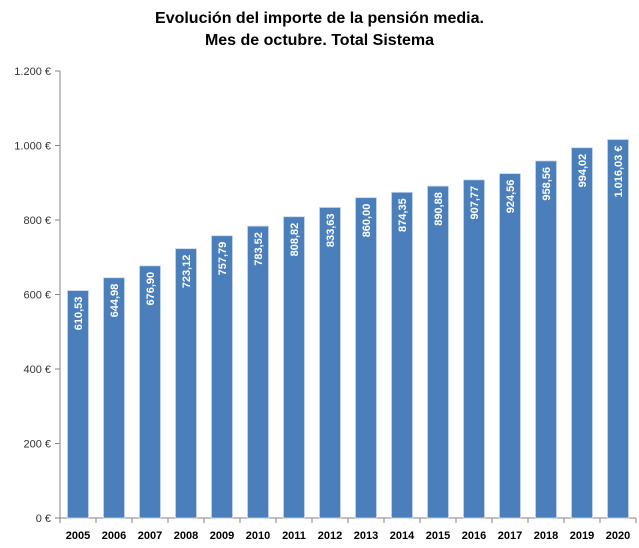  I want to click on x-tick-label: 2005, so click(78, 536).